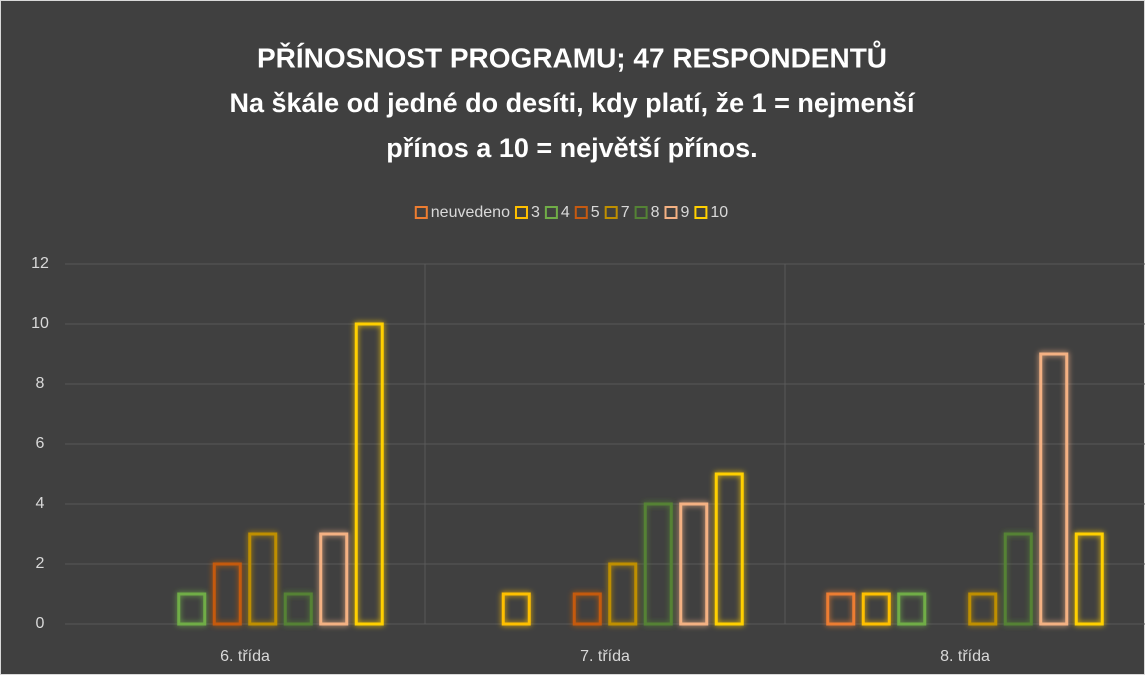 The height and width of the screenshot is (675, 1145). I want to click on legend-label: 9, so click(685, 212).